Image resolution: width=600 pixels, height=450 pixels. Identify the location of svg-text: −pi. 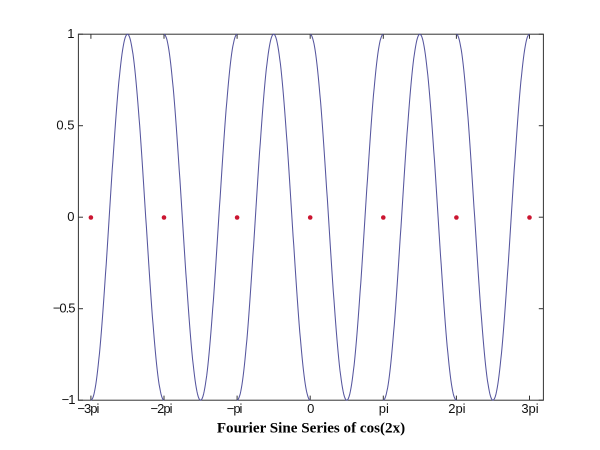
(235, 408).